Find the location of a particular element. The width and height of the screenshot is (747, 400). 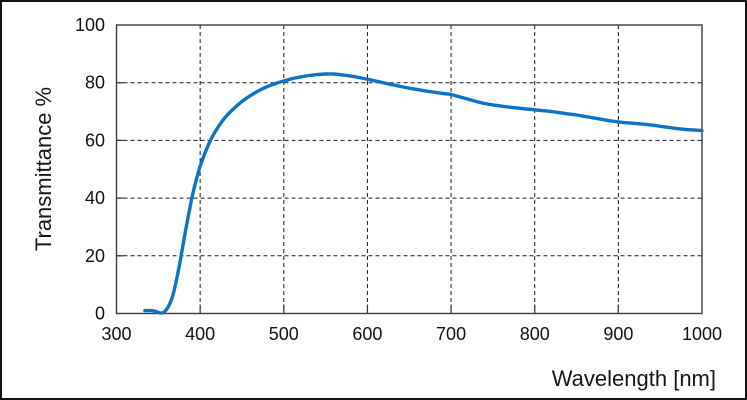

x-axis-title: Wavelength [nm] is located at coordinates (633, 378).